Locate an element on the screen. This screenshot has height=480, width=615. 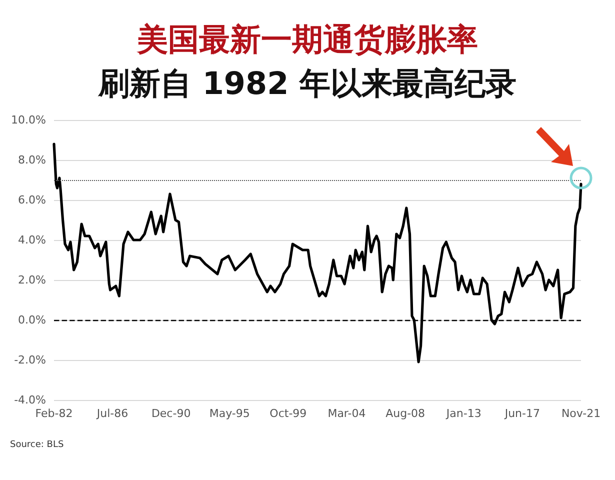
x-tick-label: Jan-13 is located at coordinates (463, 413).